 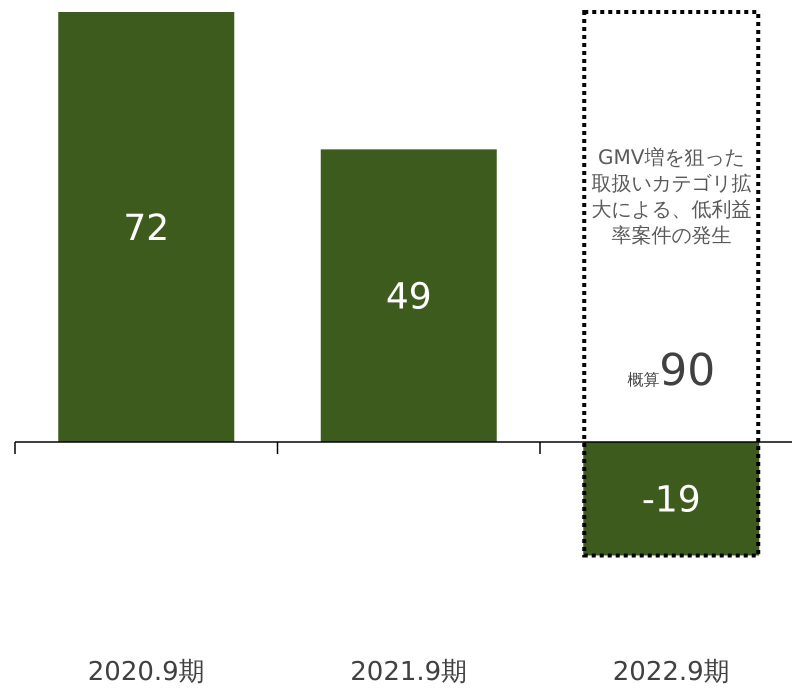 What do you see at coordinates (409, 672) in the screenshot?
I see `x-tick-label: 2021.9期` at bounding box center [409, 672].